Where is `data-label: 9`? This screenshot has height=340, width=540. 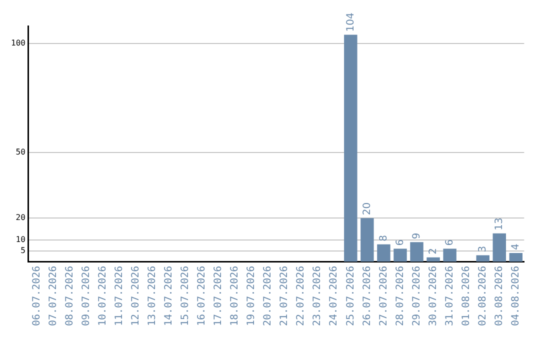 data-label: 9 is located at coordinates (416, 236).